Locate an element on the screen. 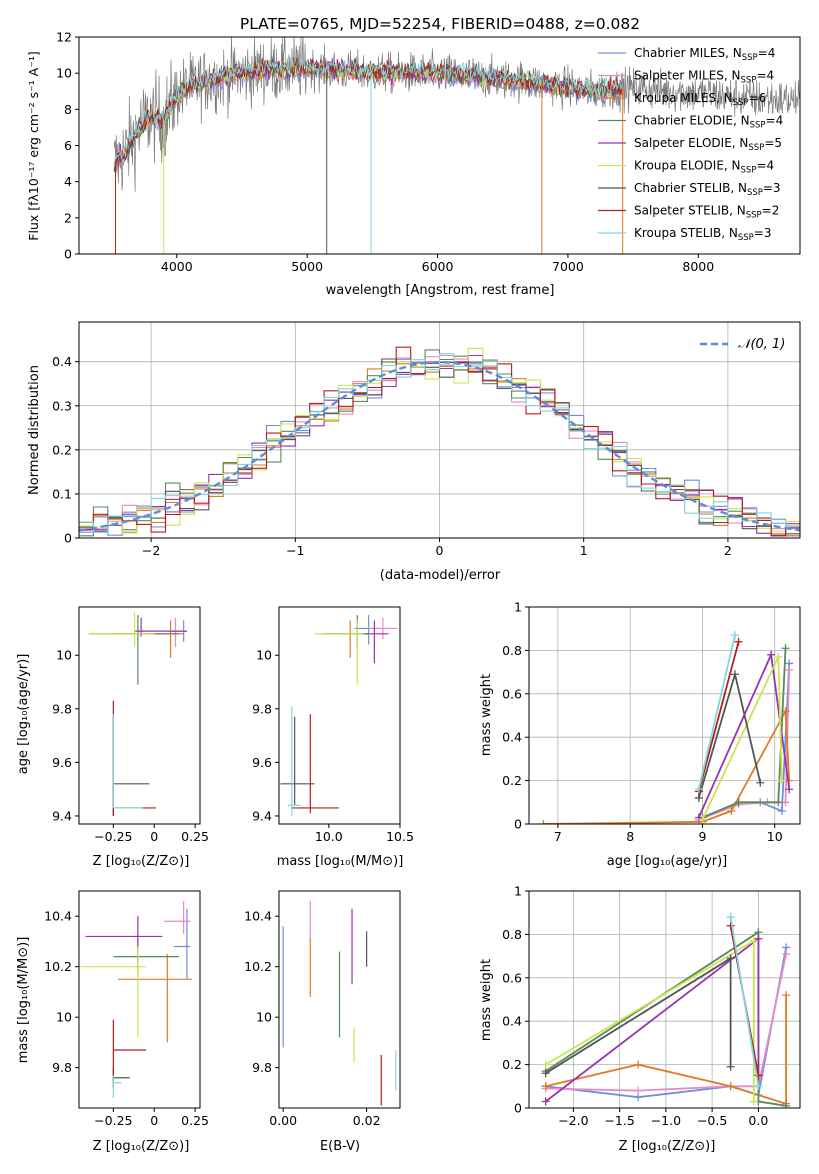 The height and width of the screenshot is (1174, 819). y-tick-label: 12 is located at coordinates (64, 37).